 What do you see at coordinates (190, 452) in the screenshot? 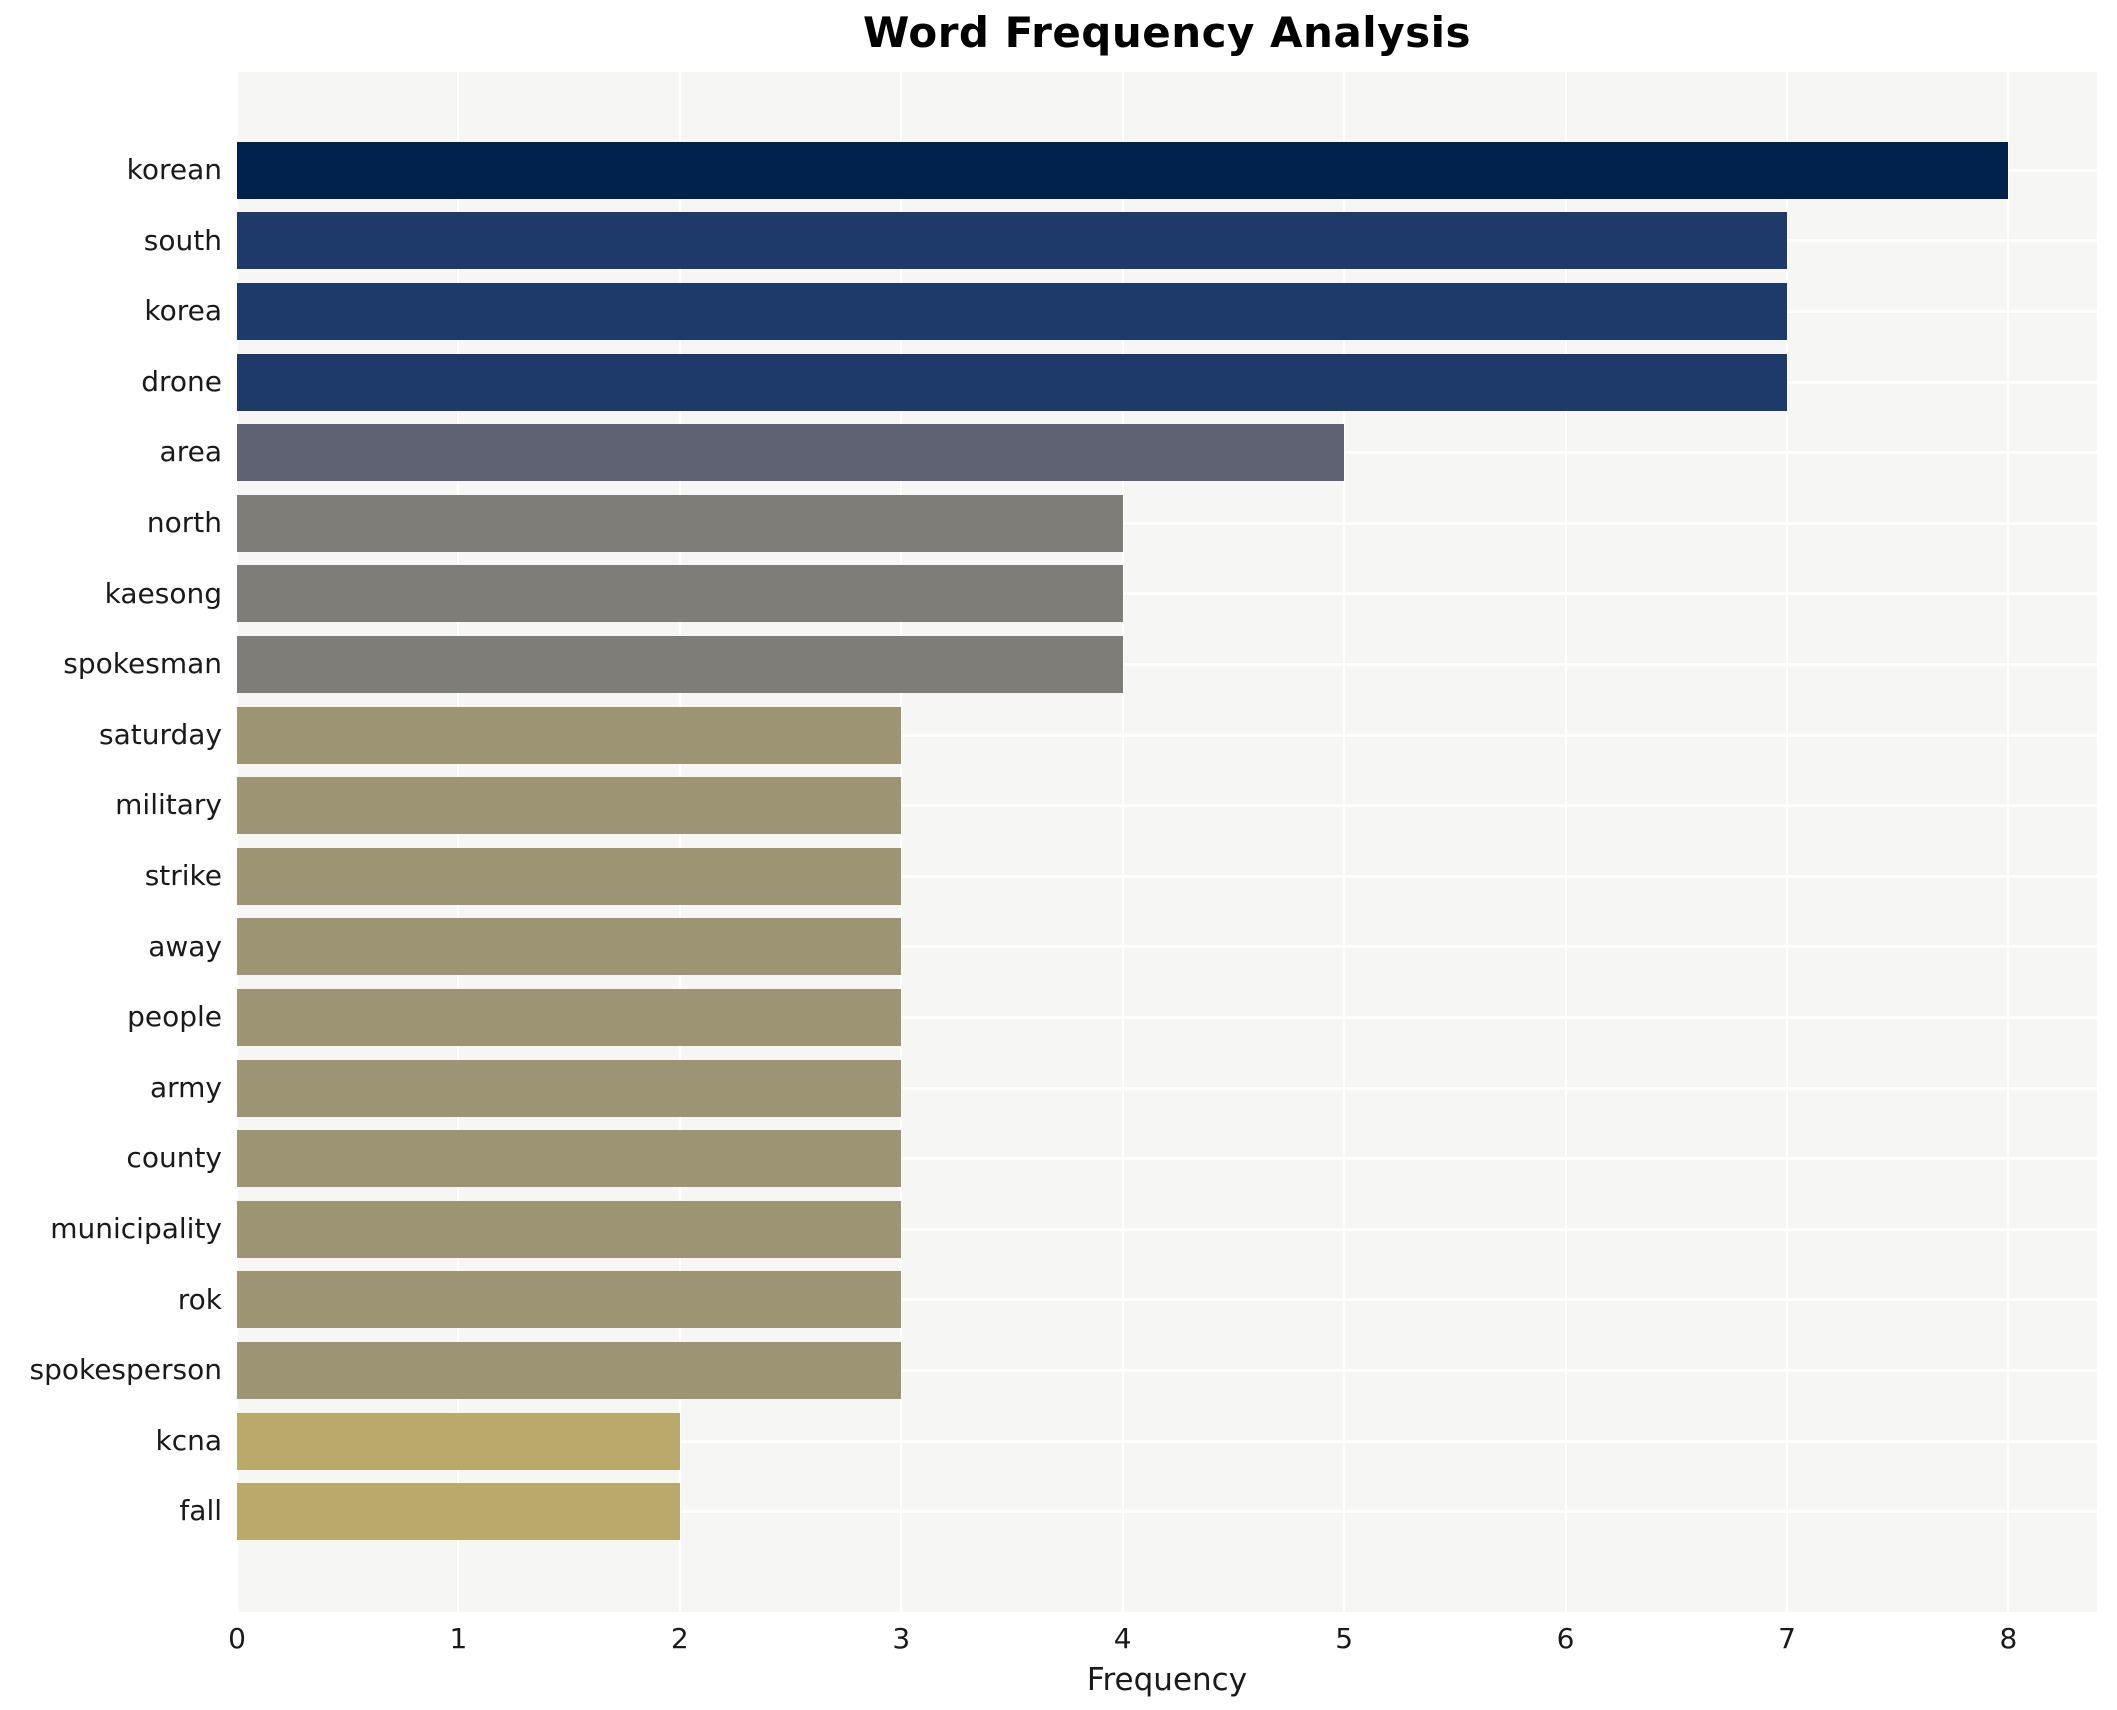
I see `y-tick-label-area: area` at bounding box center [190, 452].